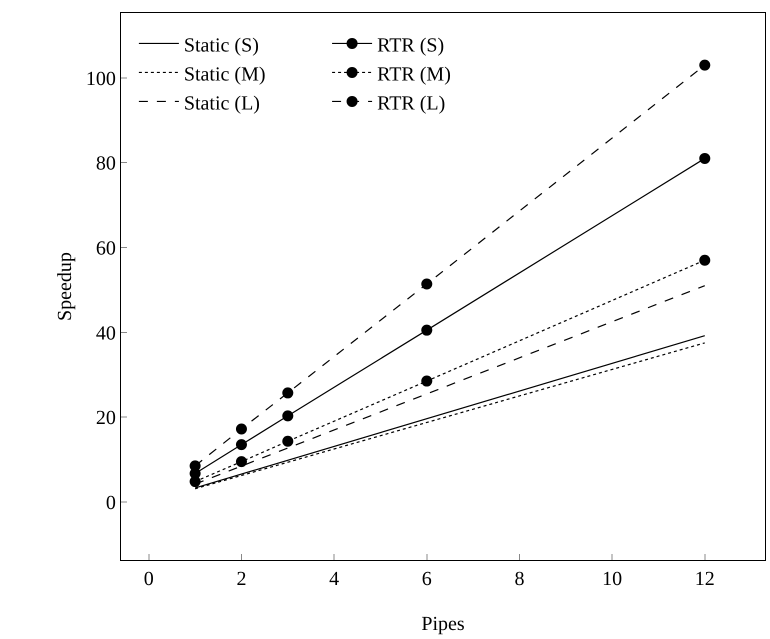  What do you see at coordinates (149, 579) in the screenshot?
I see `x-tick-label: 0` at bounding box center [149, 579].